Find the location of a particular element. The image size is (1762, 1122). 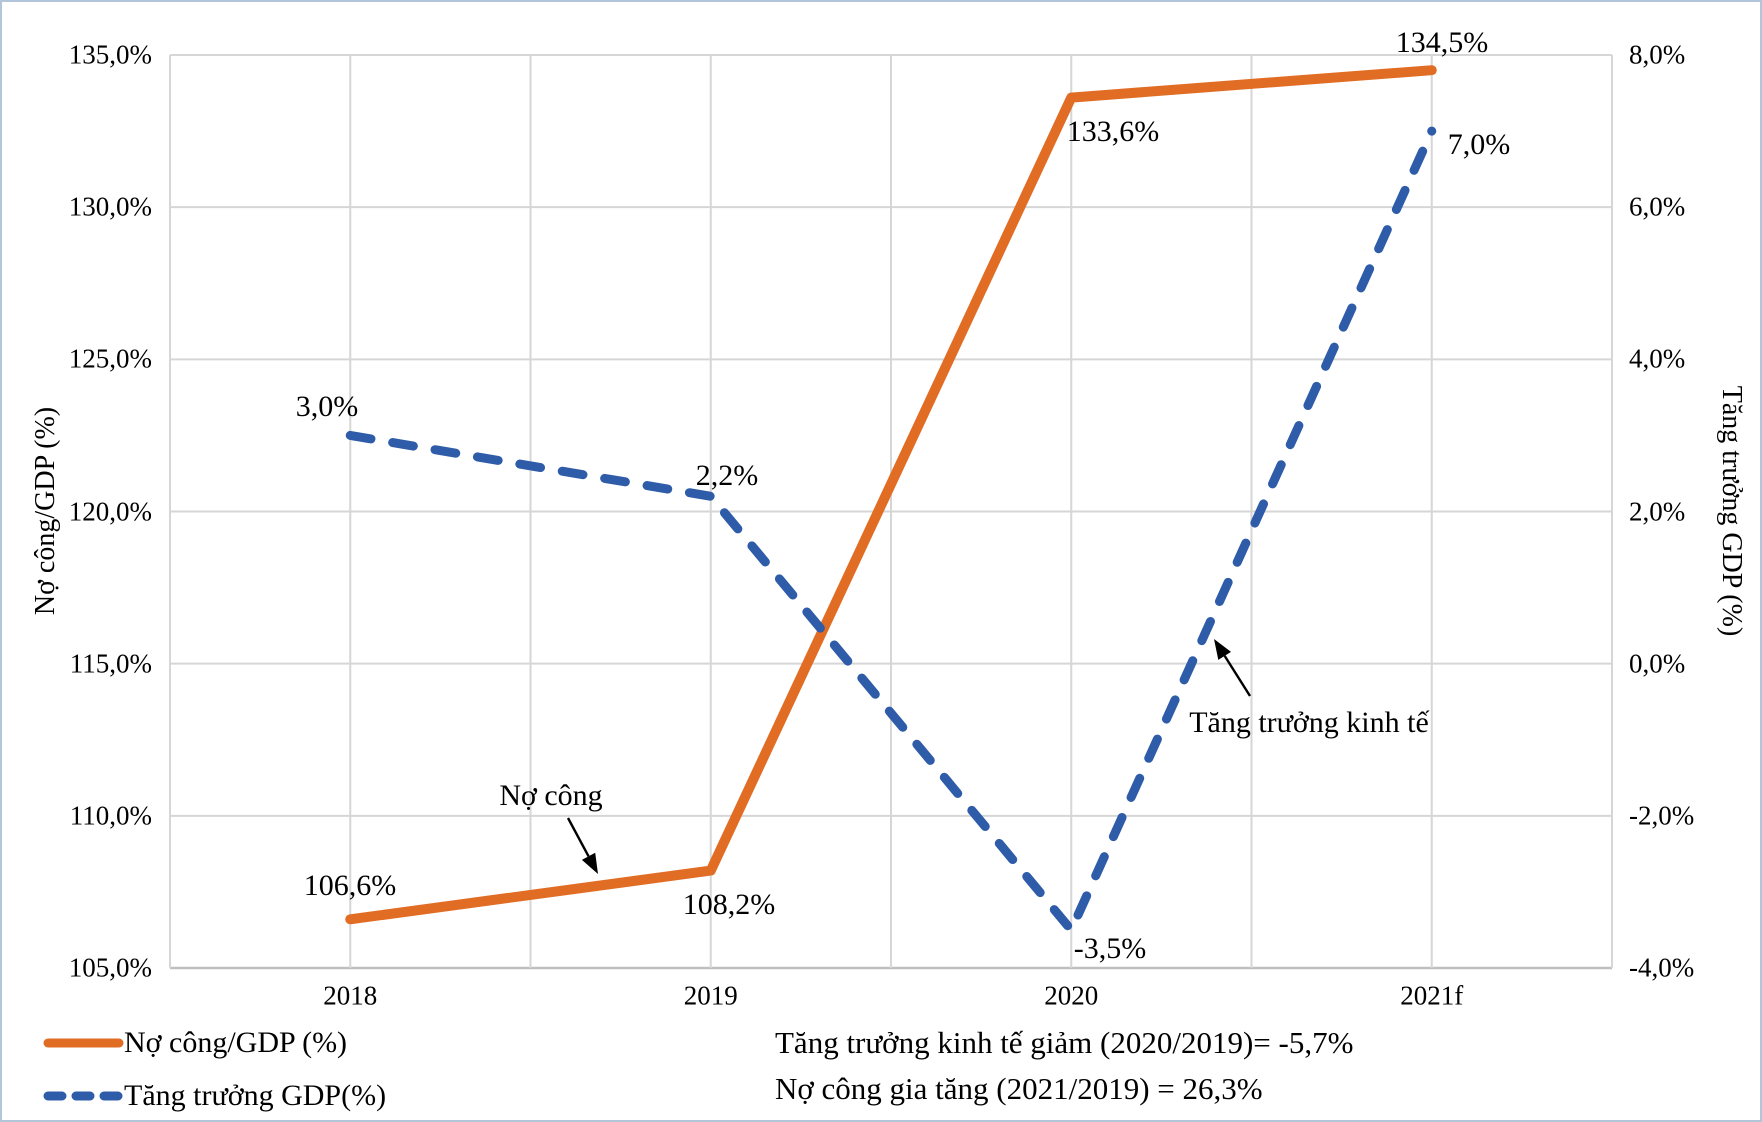

data-label: 106,6% is located at coordinates (350, 885).